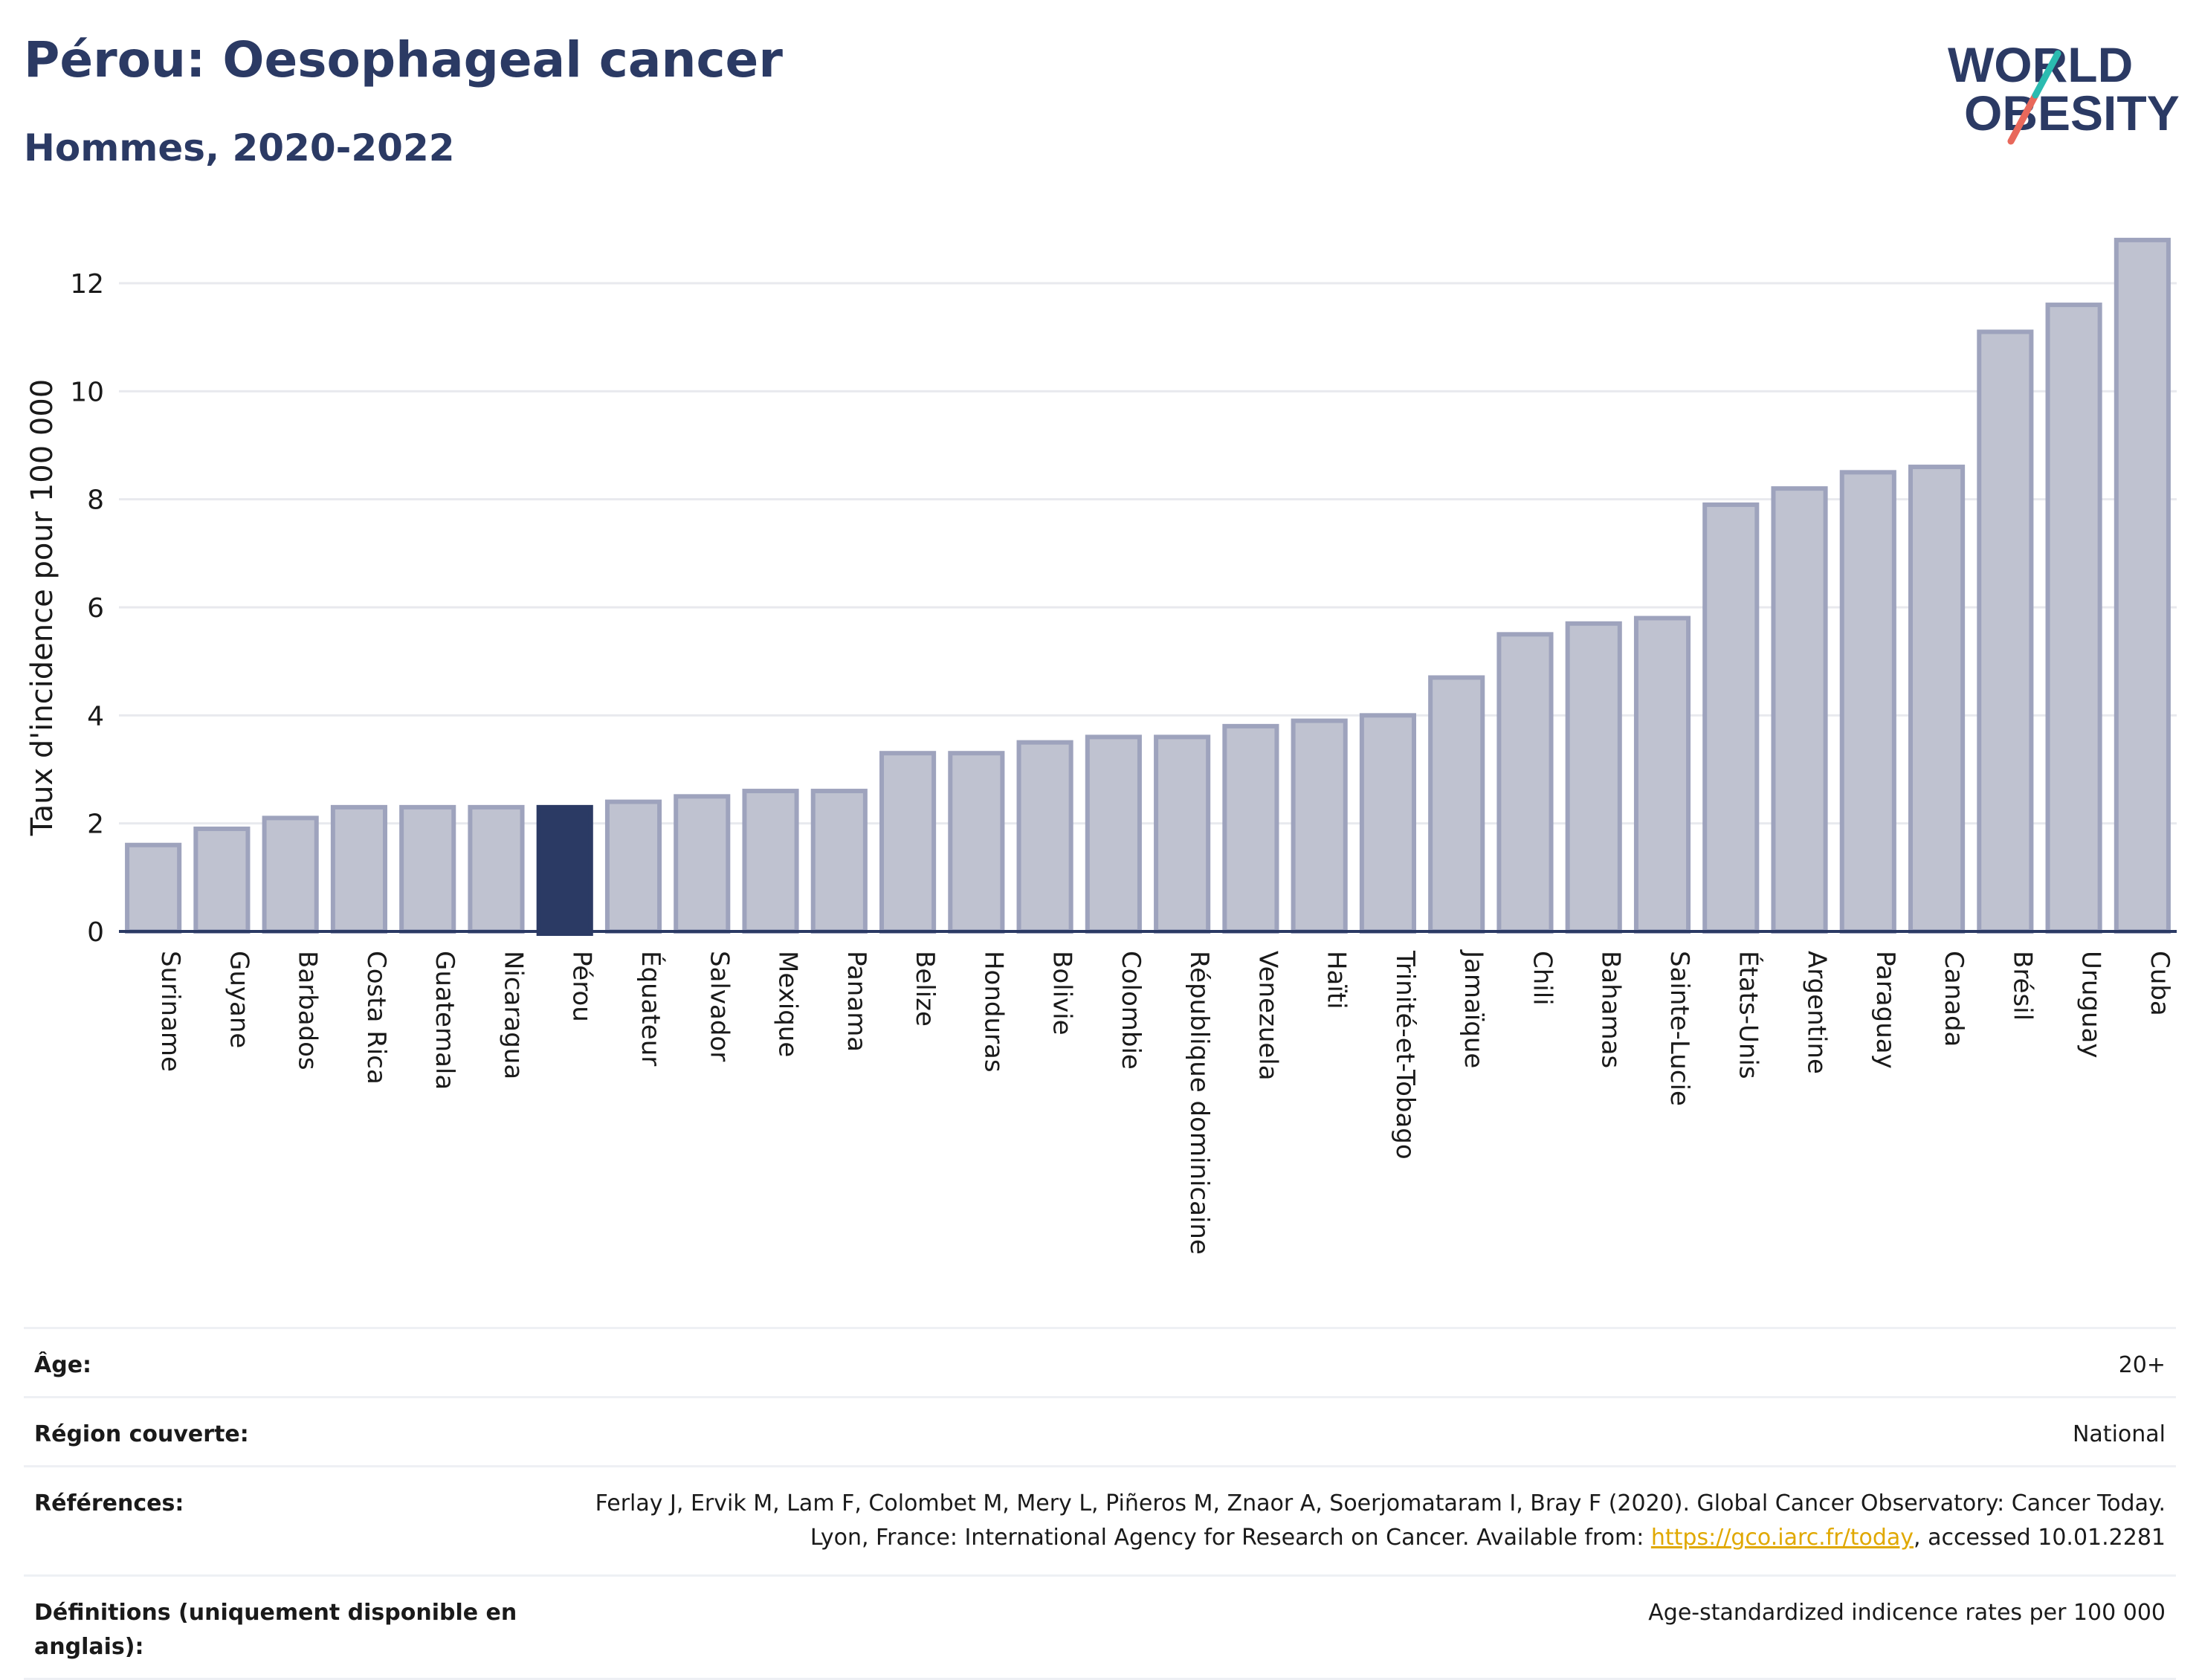 The image size is (2199, 1680). What do you see at coordinates (2091, 1005) in the screenshot?
I see `x-tick-label: Uruguay` at bounding box center [2091, 1005].